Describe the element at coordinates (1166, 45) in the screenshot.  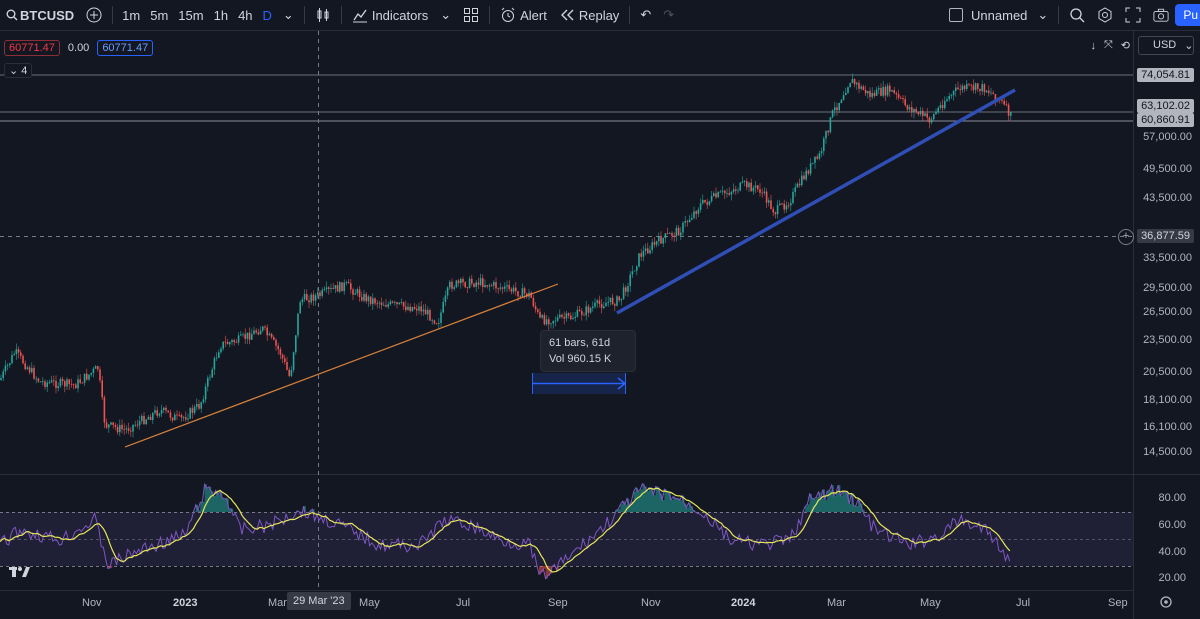
I see `currency-select: USD ⌄` at that location.